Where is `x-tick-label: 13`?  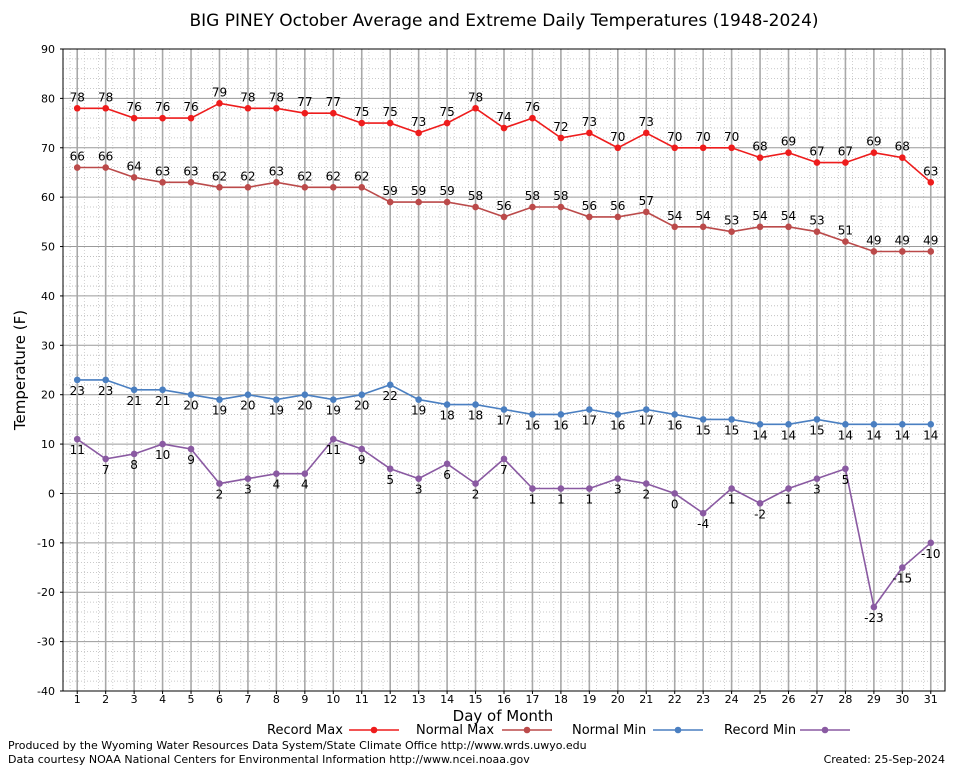
x-tick-label: 13 is located at coordinates (419, 699).